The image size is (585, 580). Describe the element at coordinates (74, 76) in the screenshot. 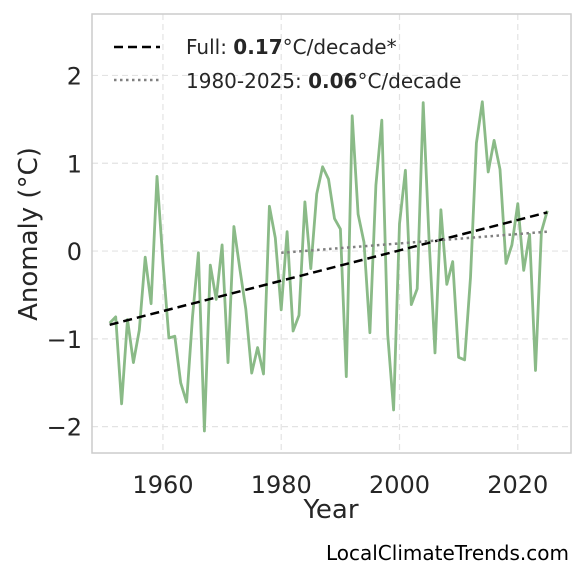

I see `y-tick-label: 2` at that location.